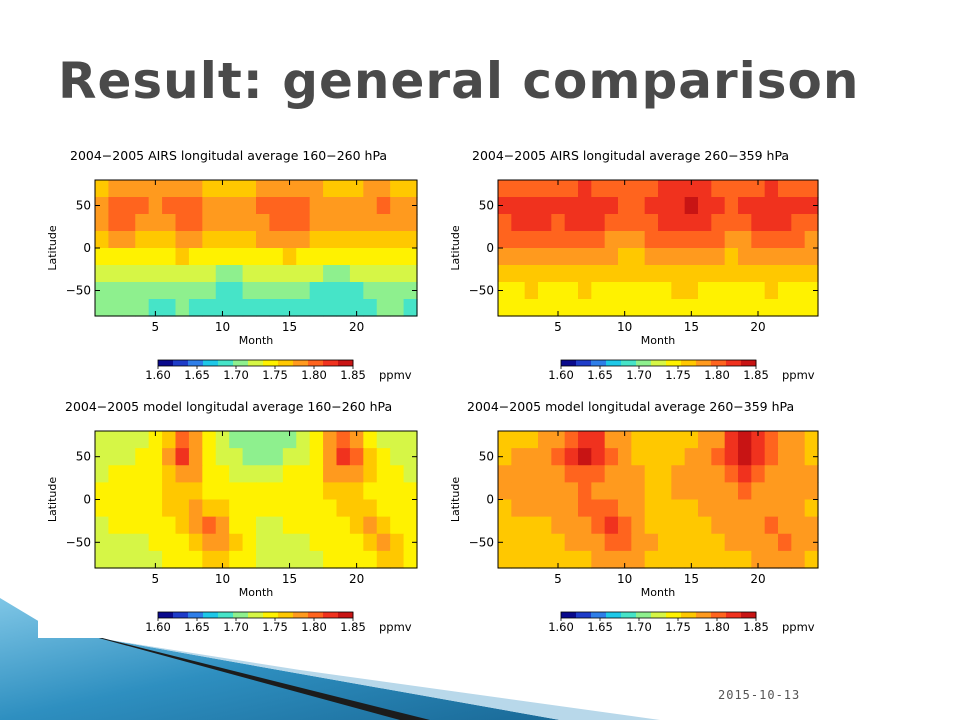 The height and width of the screenshot is (720, 960). Describe the element at coordinates (490, 248) in the screenshot. I see `y-tick-label: 0` at that location.